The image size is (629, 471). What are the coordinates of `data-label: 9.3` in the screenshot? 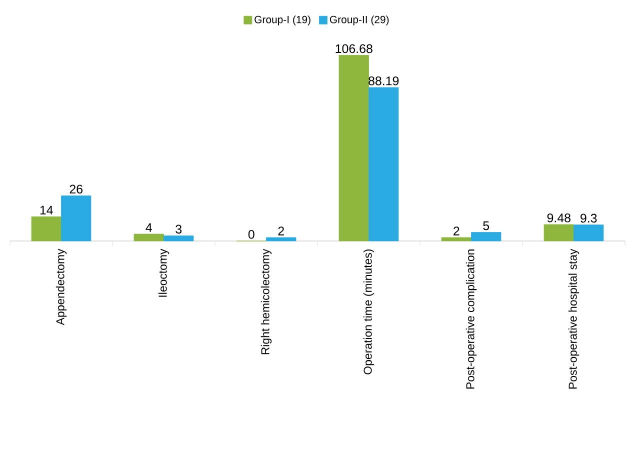 It's located at (588, 218).